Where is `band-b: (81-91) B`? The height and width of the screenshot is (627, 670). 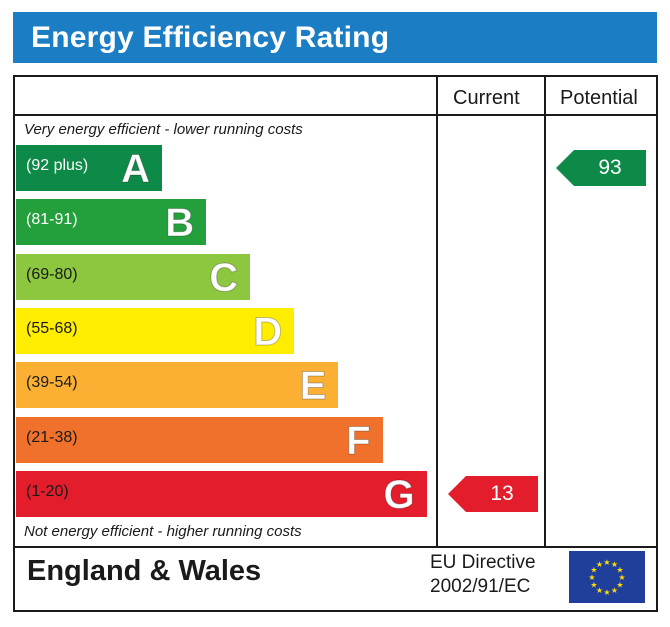 band-b: (81-91) B is located at coordinates (111, 222).